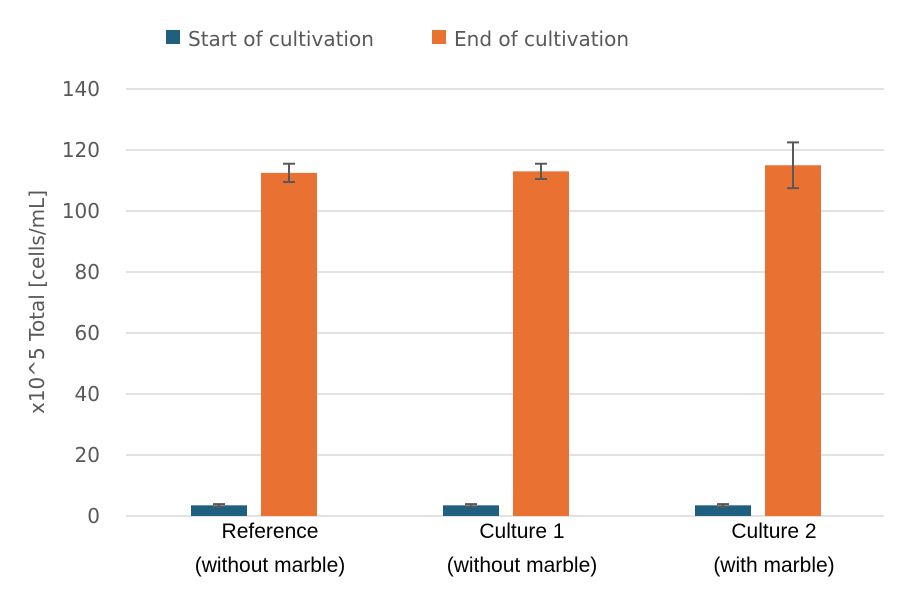 The height and width of the screenshot is (600, 900). What do you see at coordinates (87, 272) in the screenshot?
I see `y-tick-label-80: 80` at bounding box center [87, 272].